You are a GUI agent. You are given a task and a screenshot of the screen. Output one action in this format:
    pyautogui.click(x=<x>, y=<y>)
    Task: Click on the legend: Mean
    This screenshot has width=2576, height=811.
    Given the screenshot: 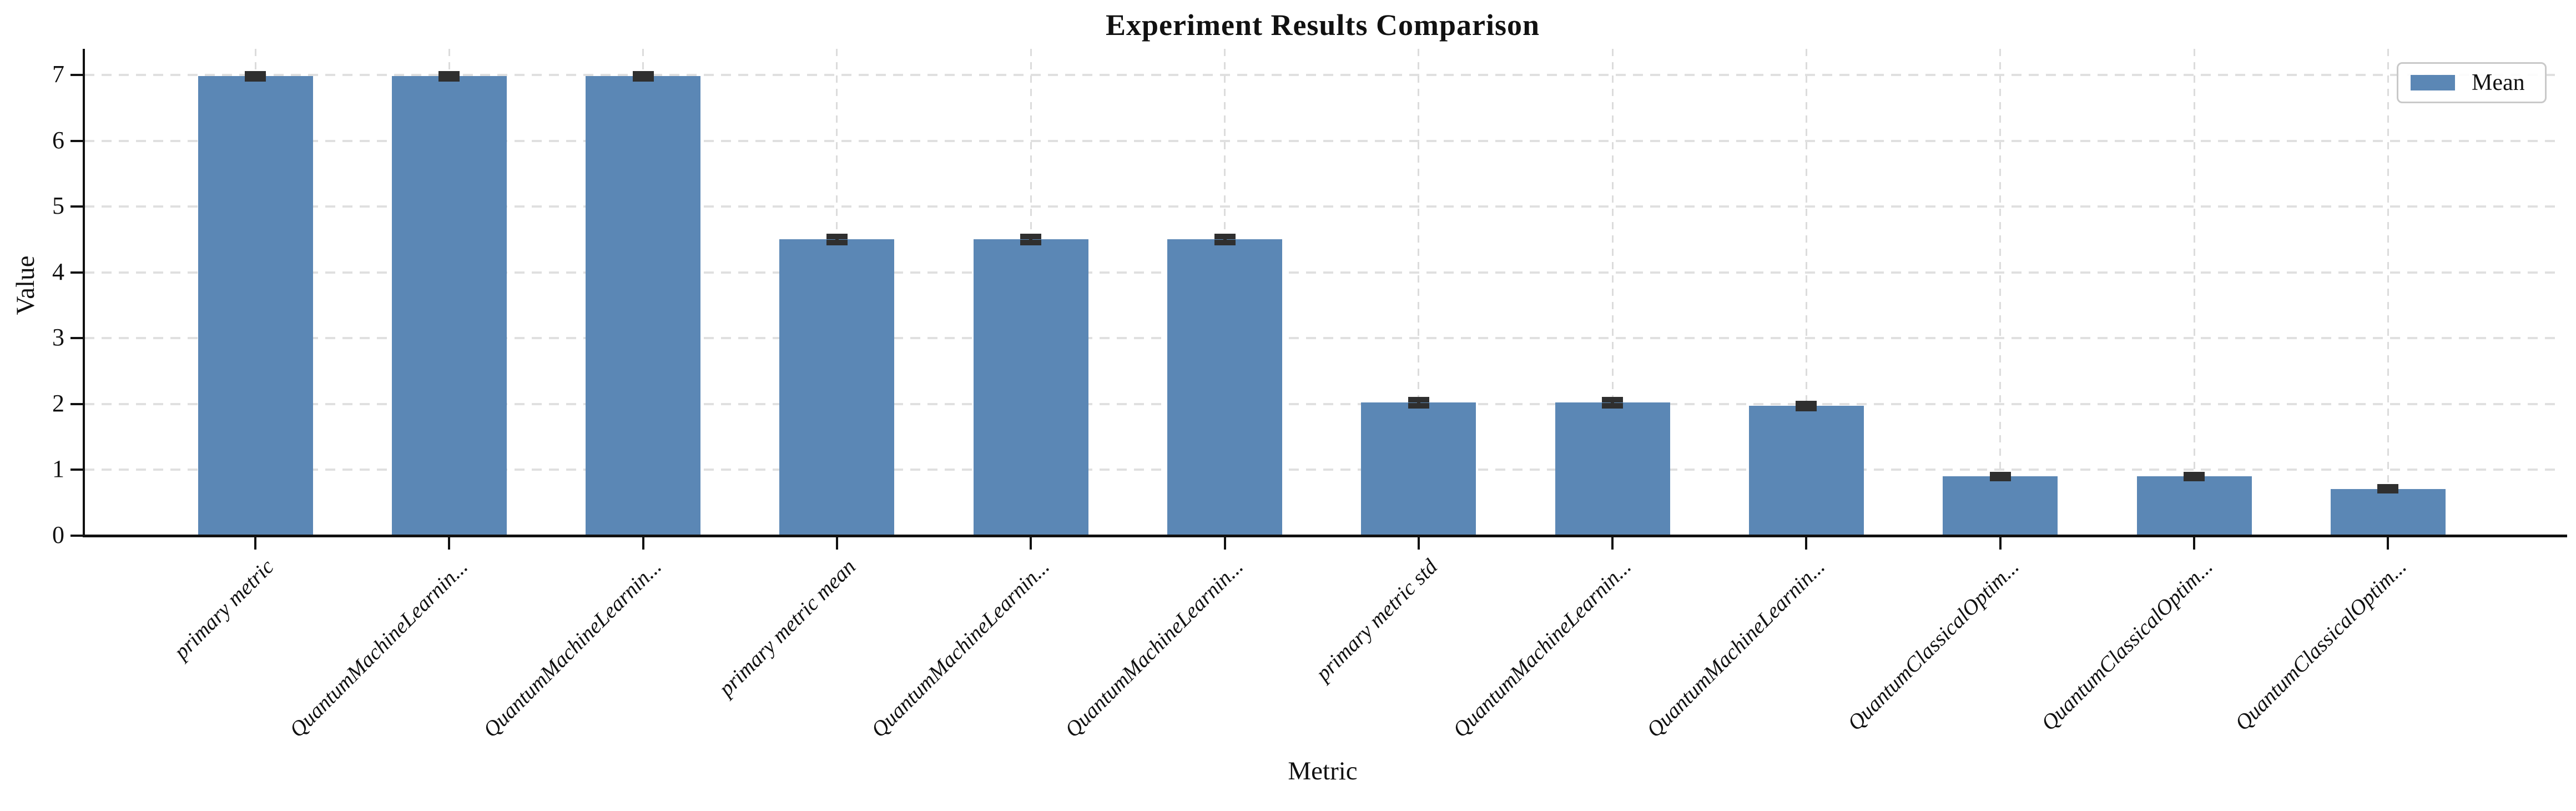 What is the action you would take?
    pyautogui.click(x=2472, y=82)
    